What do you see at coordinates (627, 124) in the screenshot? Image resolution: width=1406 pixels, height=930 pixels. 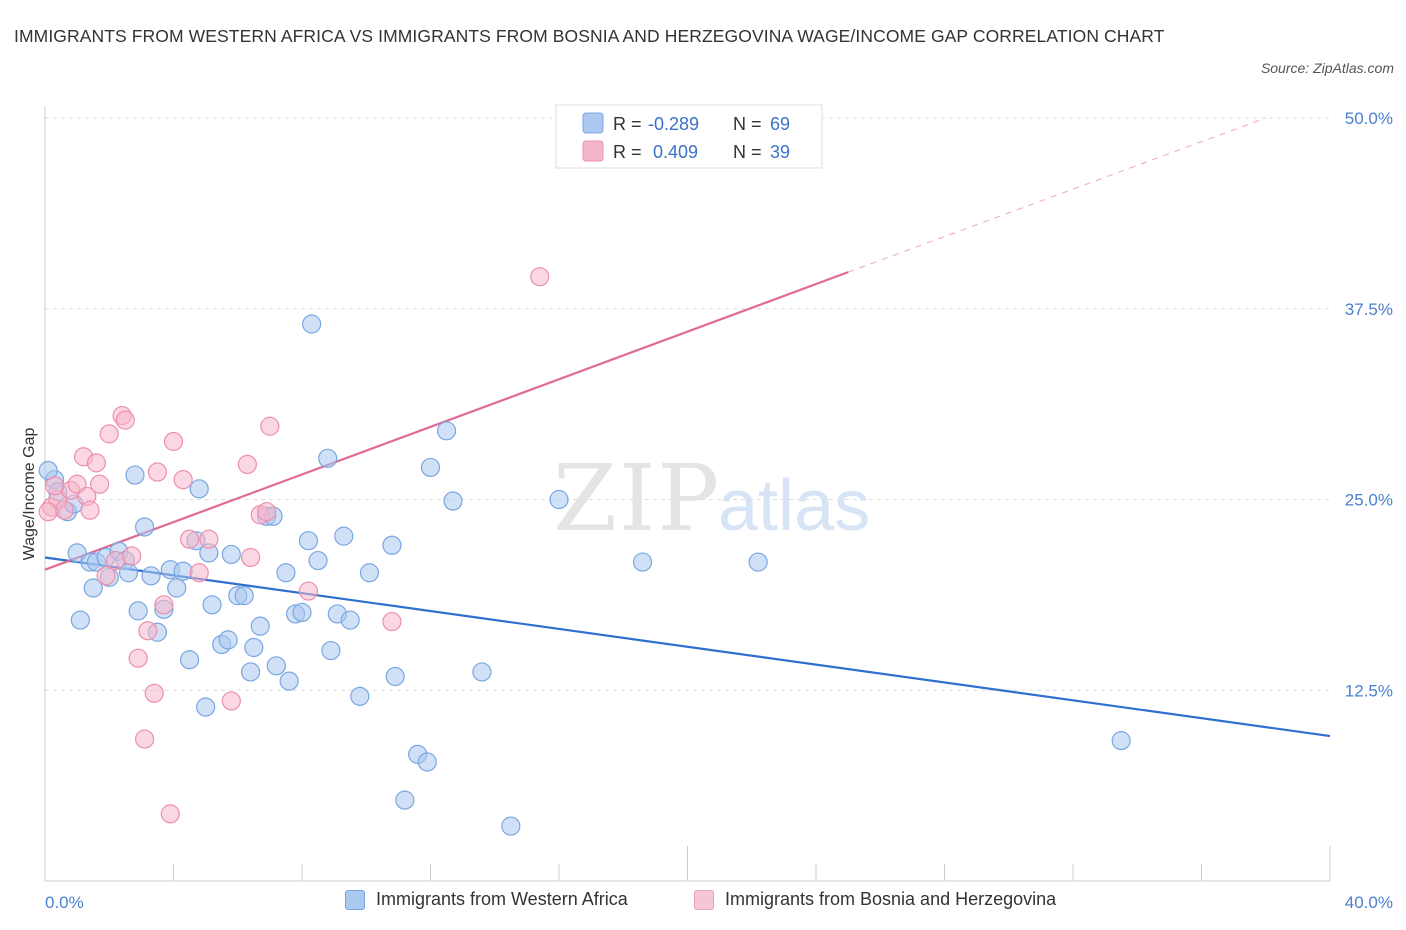 I see `stats-legend-r-label-blue: R =` at bounding box center [627, 124].